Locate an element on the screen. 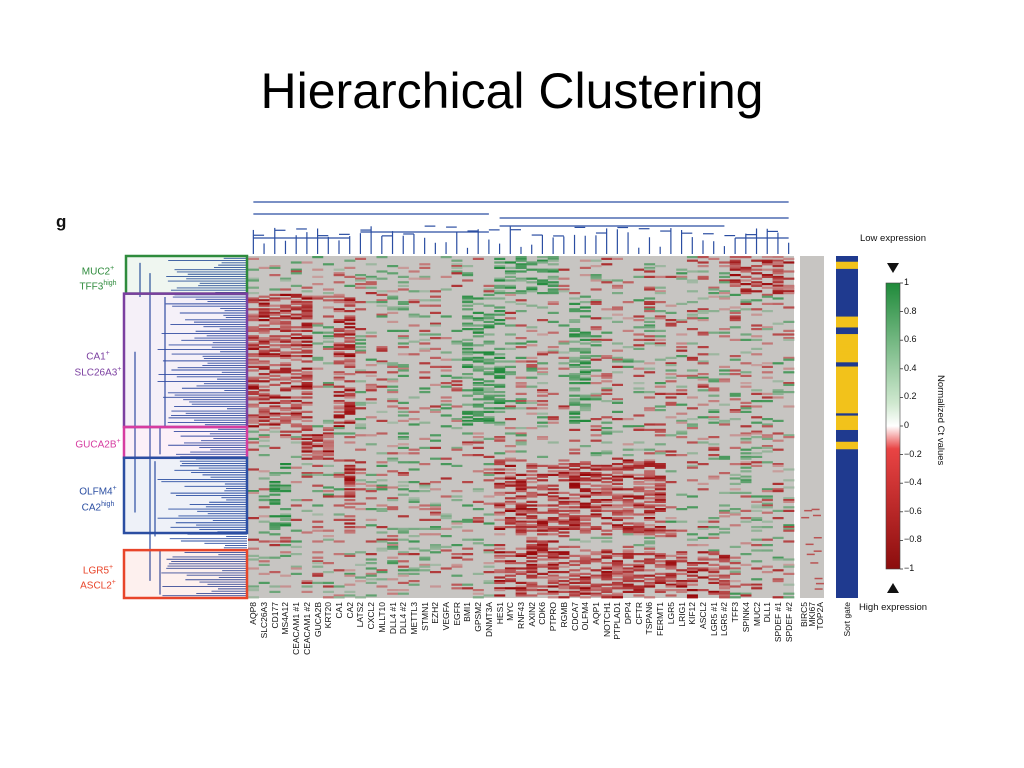 The width and height of the screenshot is (1024, 768). colorbar-tick-label: −0.2 is located at coordinates (913, 453).